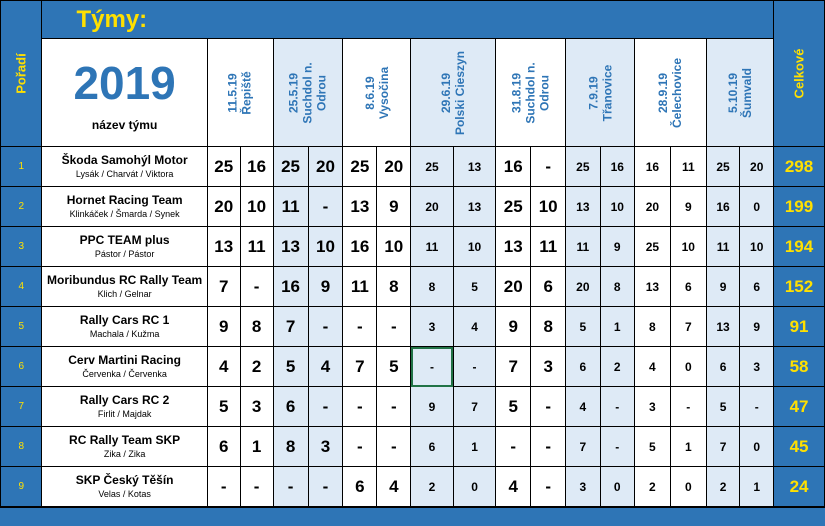  Describe the element at coordinates (799, 73) in the screenshot. I see `celkove-header: Celkové` at that location.